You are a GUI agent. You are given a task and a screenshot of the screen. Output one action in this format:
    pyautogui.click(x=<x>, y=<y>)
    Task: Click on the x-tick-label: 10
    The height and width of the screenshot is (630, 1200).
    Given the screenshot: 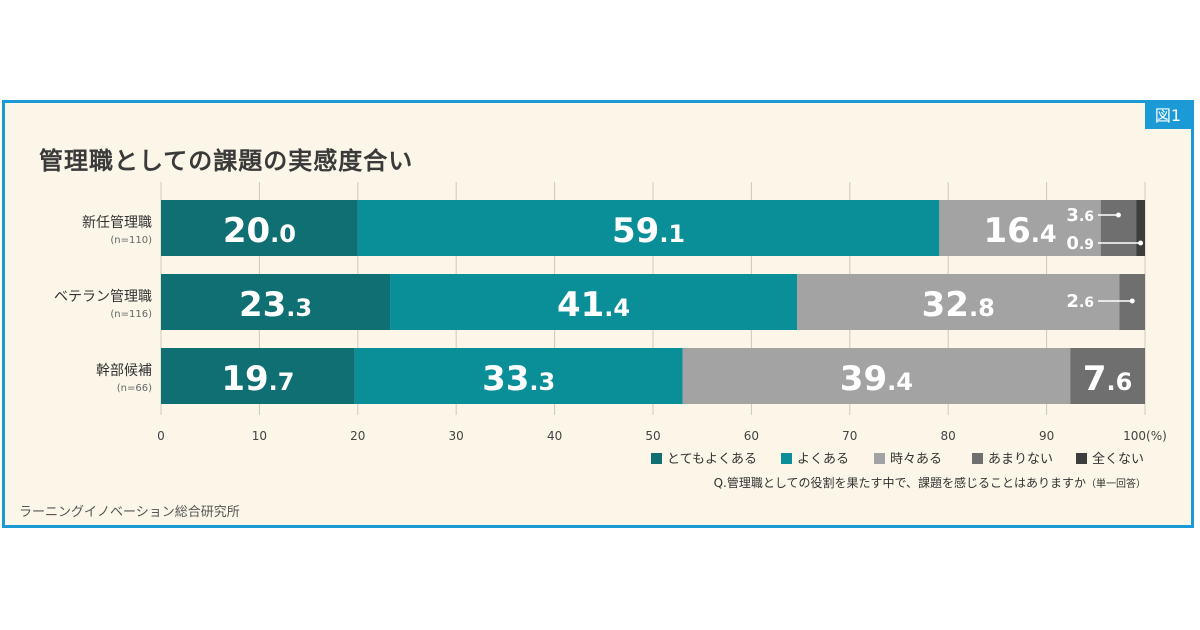 What is the action you would take?
    pyautogui.click(x=259, y=436)
    